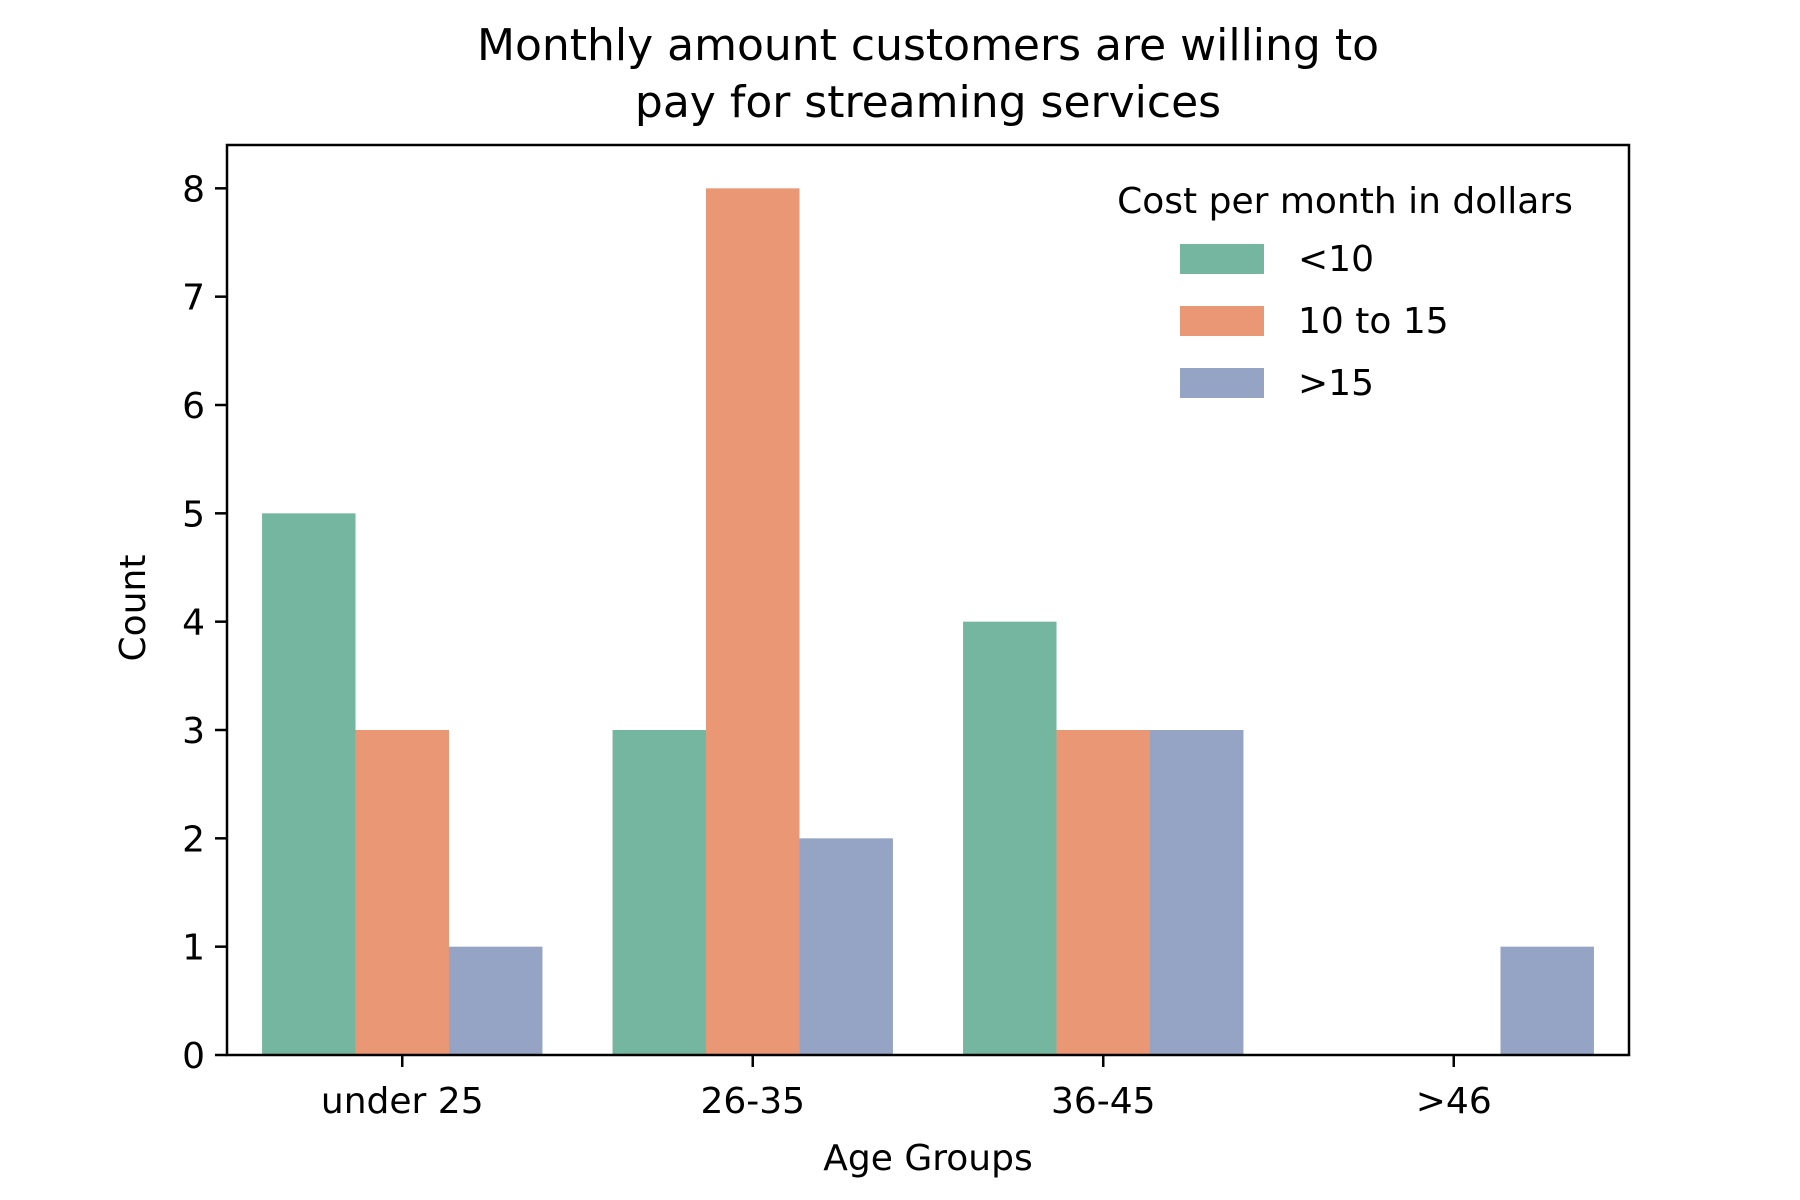 The width and height of the screenshot is (1800, 1200). Describe the element at coordinates (1336, 383) in the screenshot. I see `legend-label-2: >15` at that location.